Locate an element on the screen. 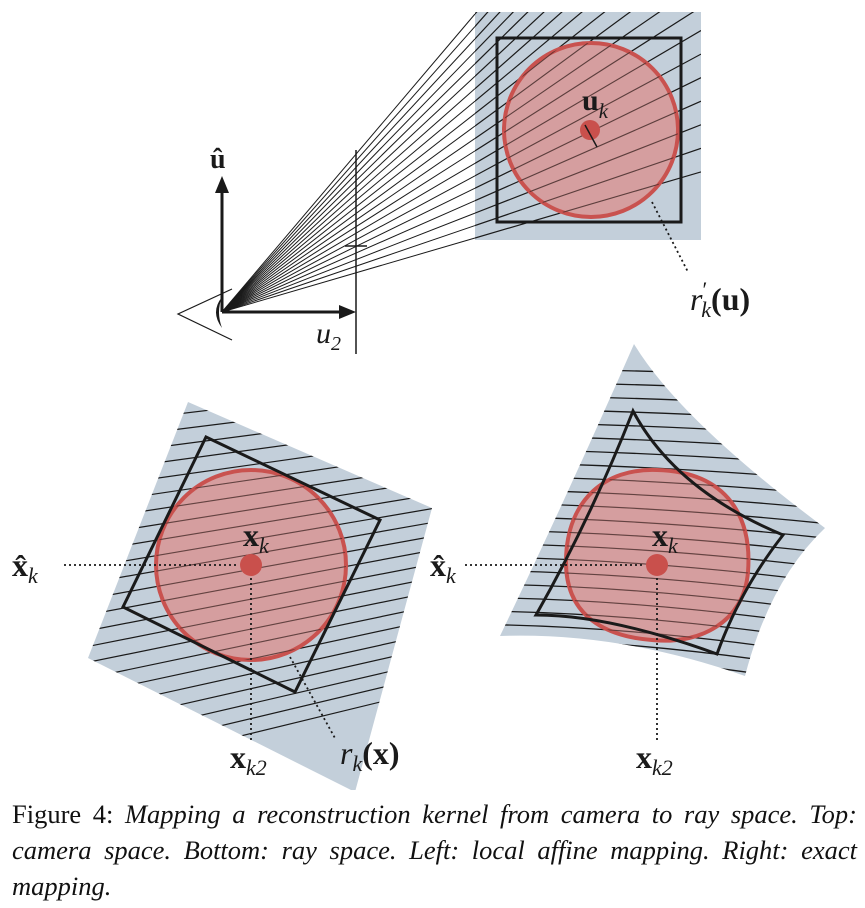  eye-icon is located at coordinates (204, 314).